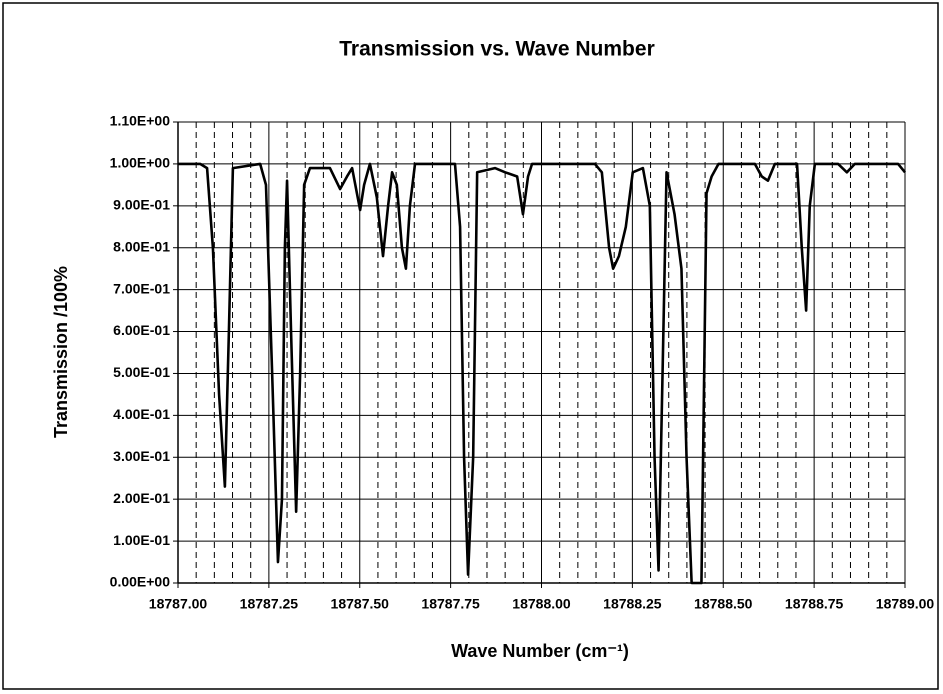 The width and height of the screenshot is (943, 694). Describe the element at coordinates (141, 456) in the screenshot. I see `y-tick-label: 3.00E-01` at that location.